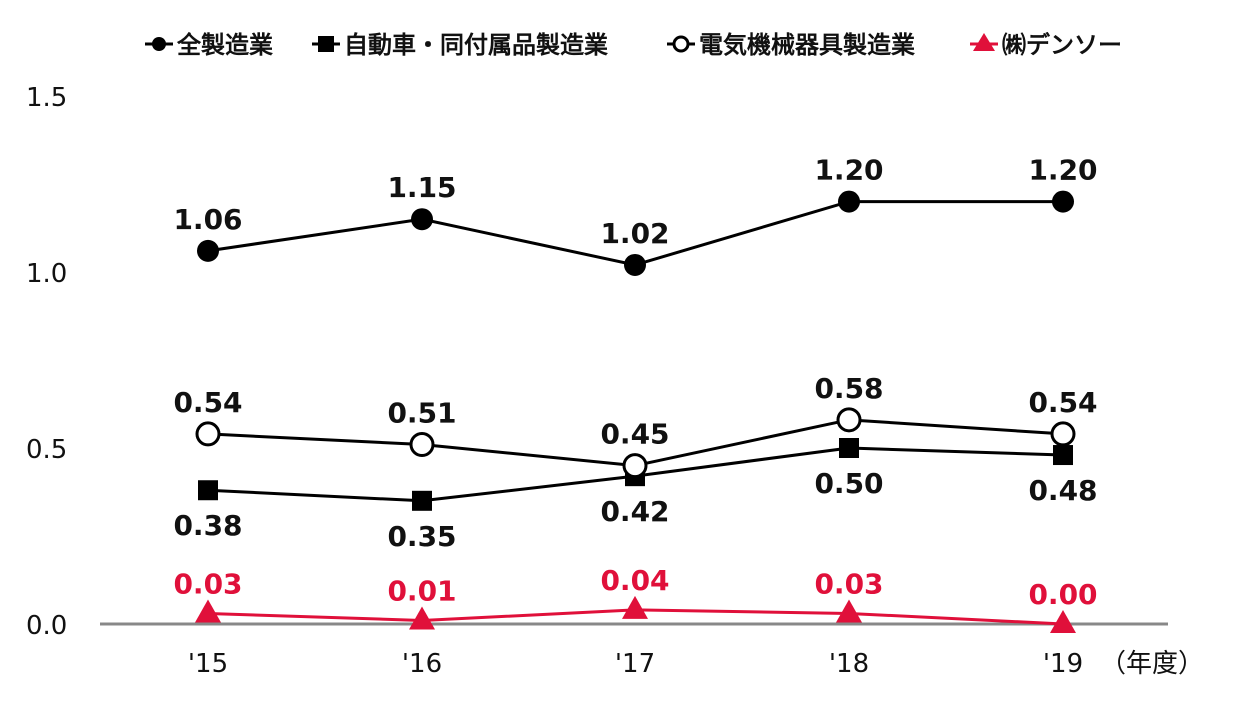  What do you see at coordinates (207, 525) in the screenshot?
I see `data-label: 0.38` at bounding box center [207, 525].